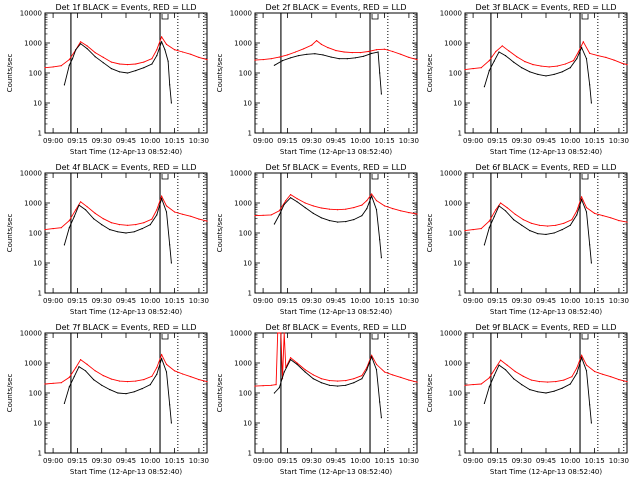 Image resolution: width=640 pixels, height=480 pixels. I want to click on chart-title: Det 5f BLACK = Events, RED = LLD, so click(335, 167).